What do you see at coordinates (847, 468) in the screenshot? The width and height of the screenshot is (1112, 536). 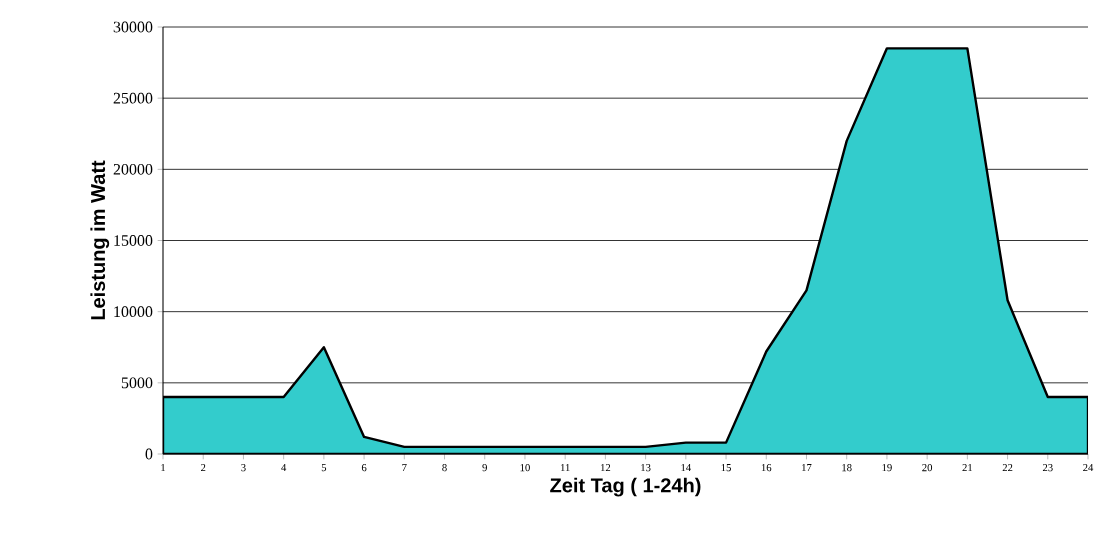 I see `x-tick-label: 18` at bounding box center [847, 468].